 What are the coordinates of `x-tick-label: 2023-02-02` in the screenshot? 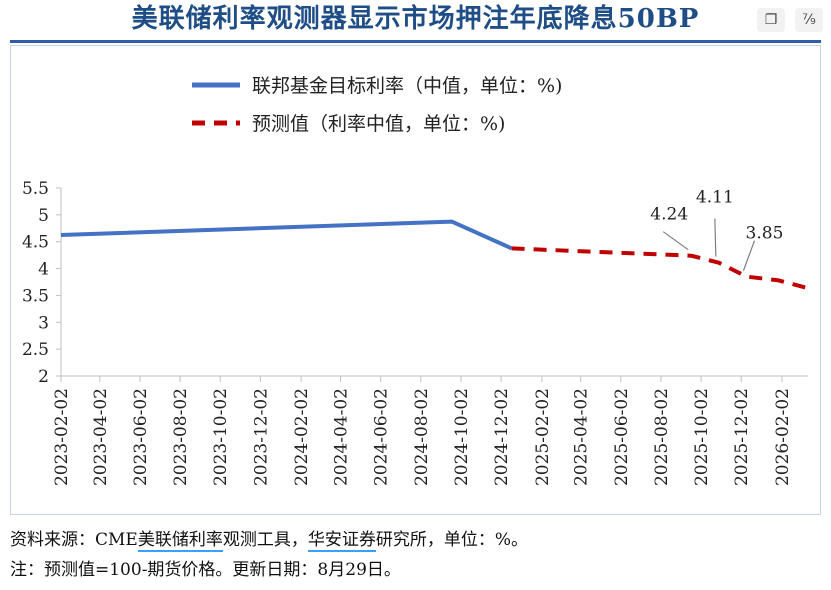 It's located at (62, 437).